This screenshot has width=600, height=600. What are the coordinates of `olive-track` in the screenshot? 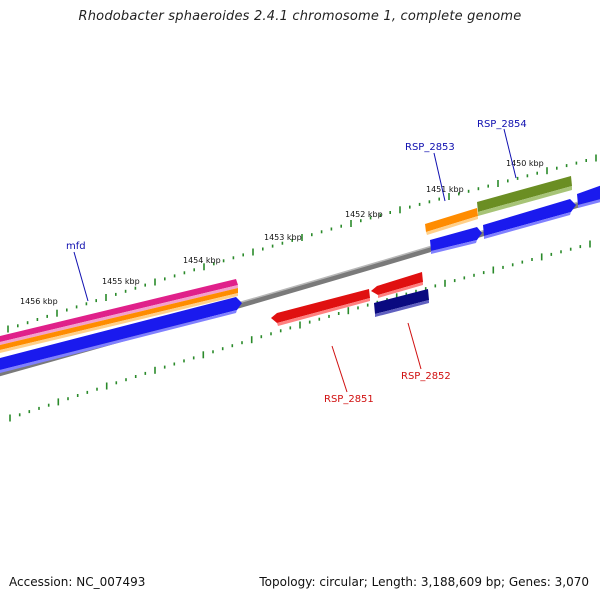 It's located at (524, 194).